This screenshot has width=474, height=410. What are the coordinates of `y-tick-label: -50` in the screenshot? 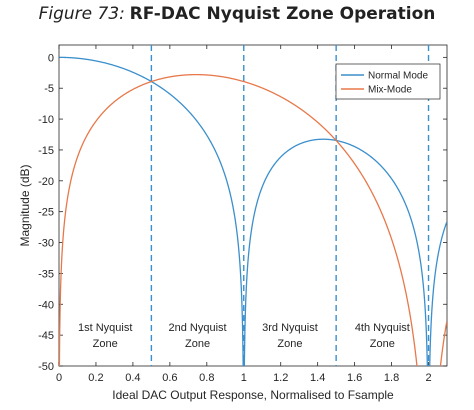 It's located at (46, 367).